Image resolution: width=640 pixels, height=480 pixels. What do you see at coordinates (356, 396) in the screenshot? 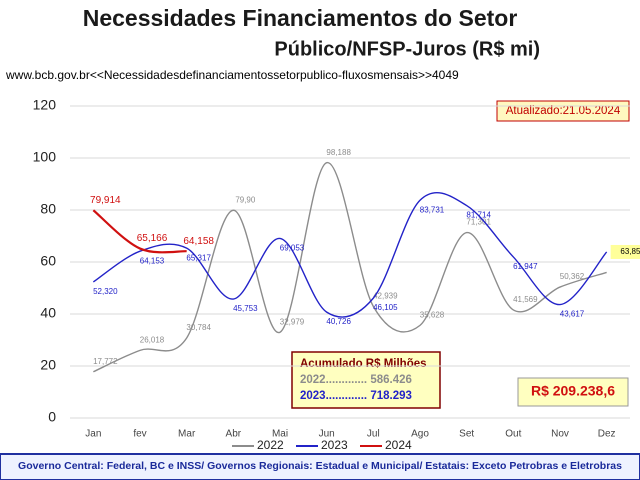
I see `accumulated-2023: 2023............. 718.293` at bounding box center [356, 396].